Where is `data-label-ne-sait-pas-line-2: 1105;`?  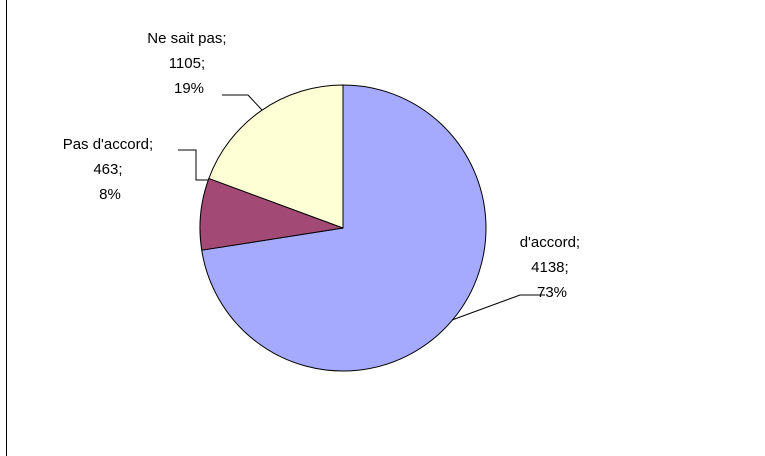 data-label-ne-sait-pas-line-2: 1105; is located at coordinates (187, 63).